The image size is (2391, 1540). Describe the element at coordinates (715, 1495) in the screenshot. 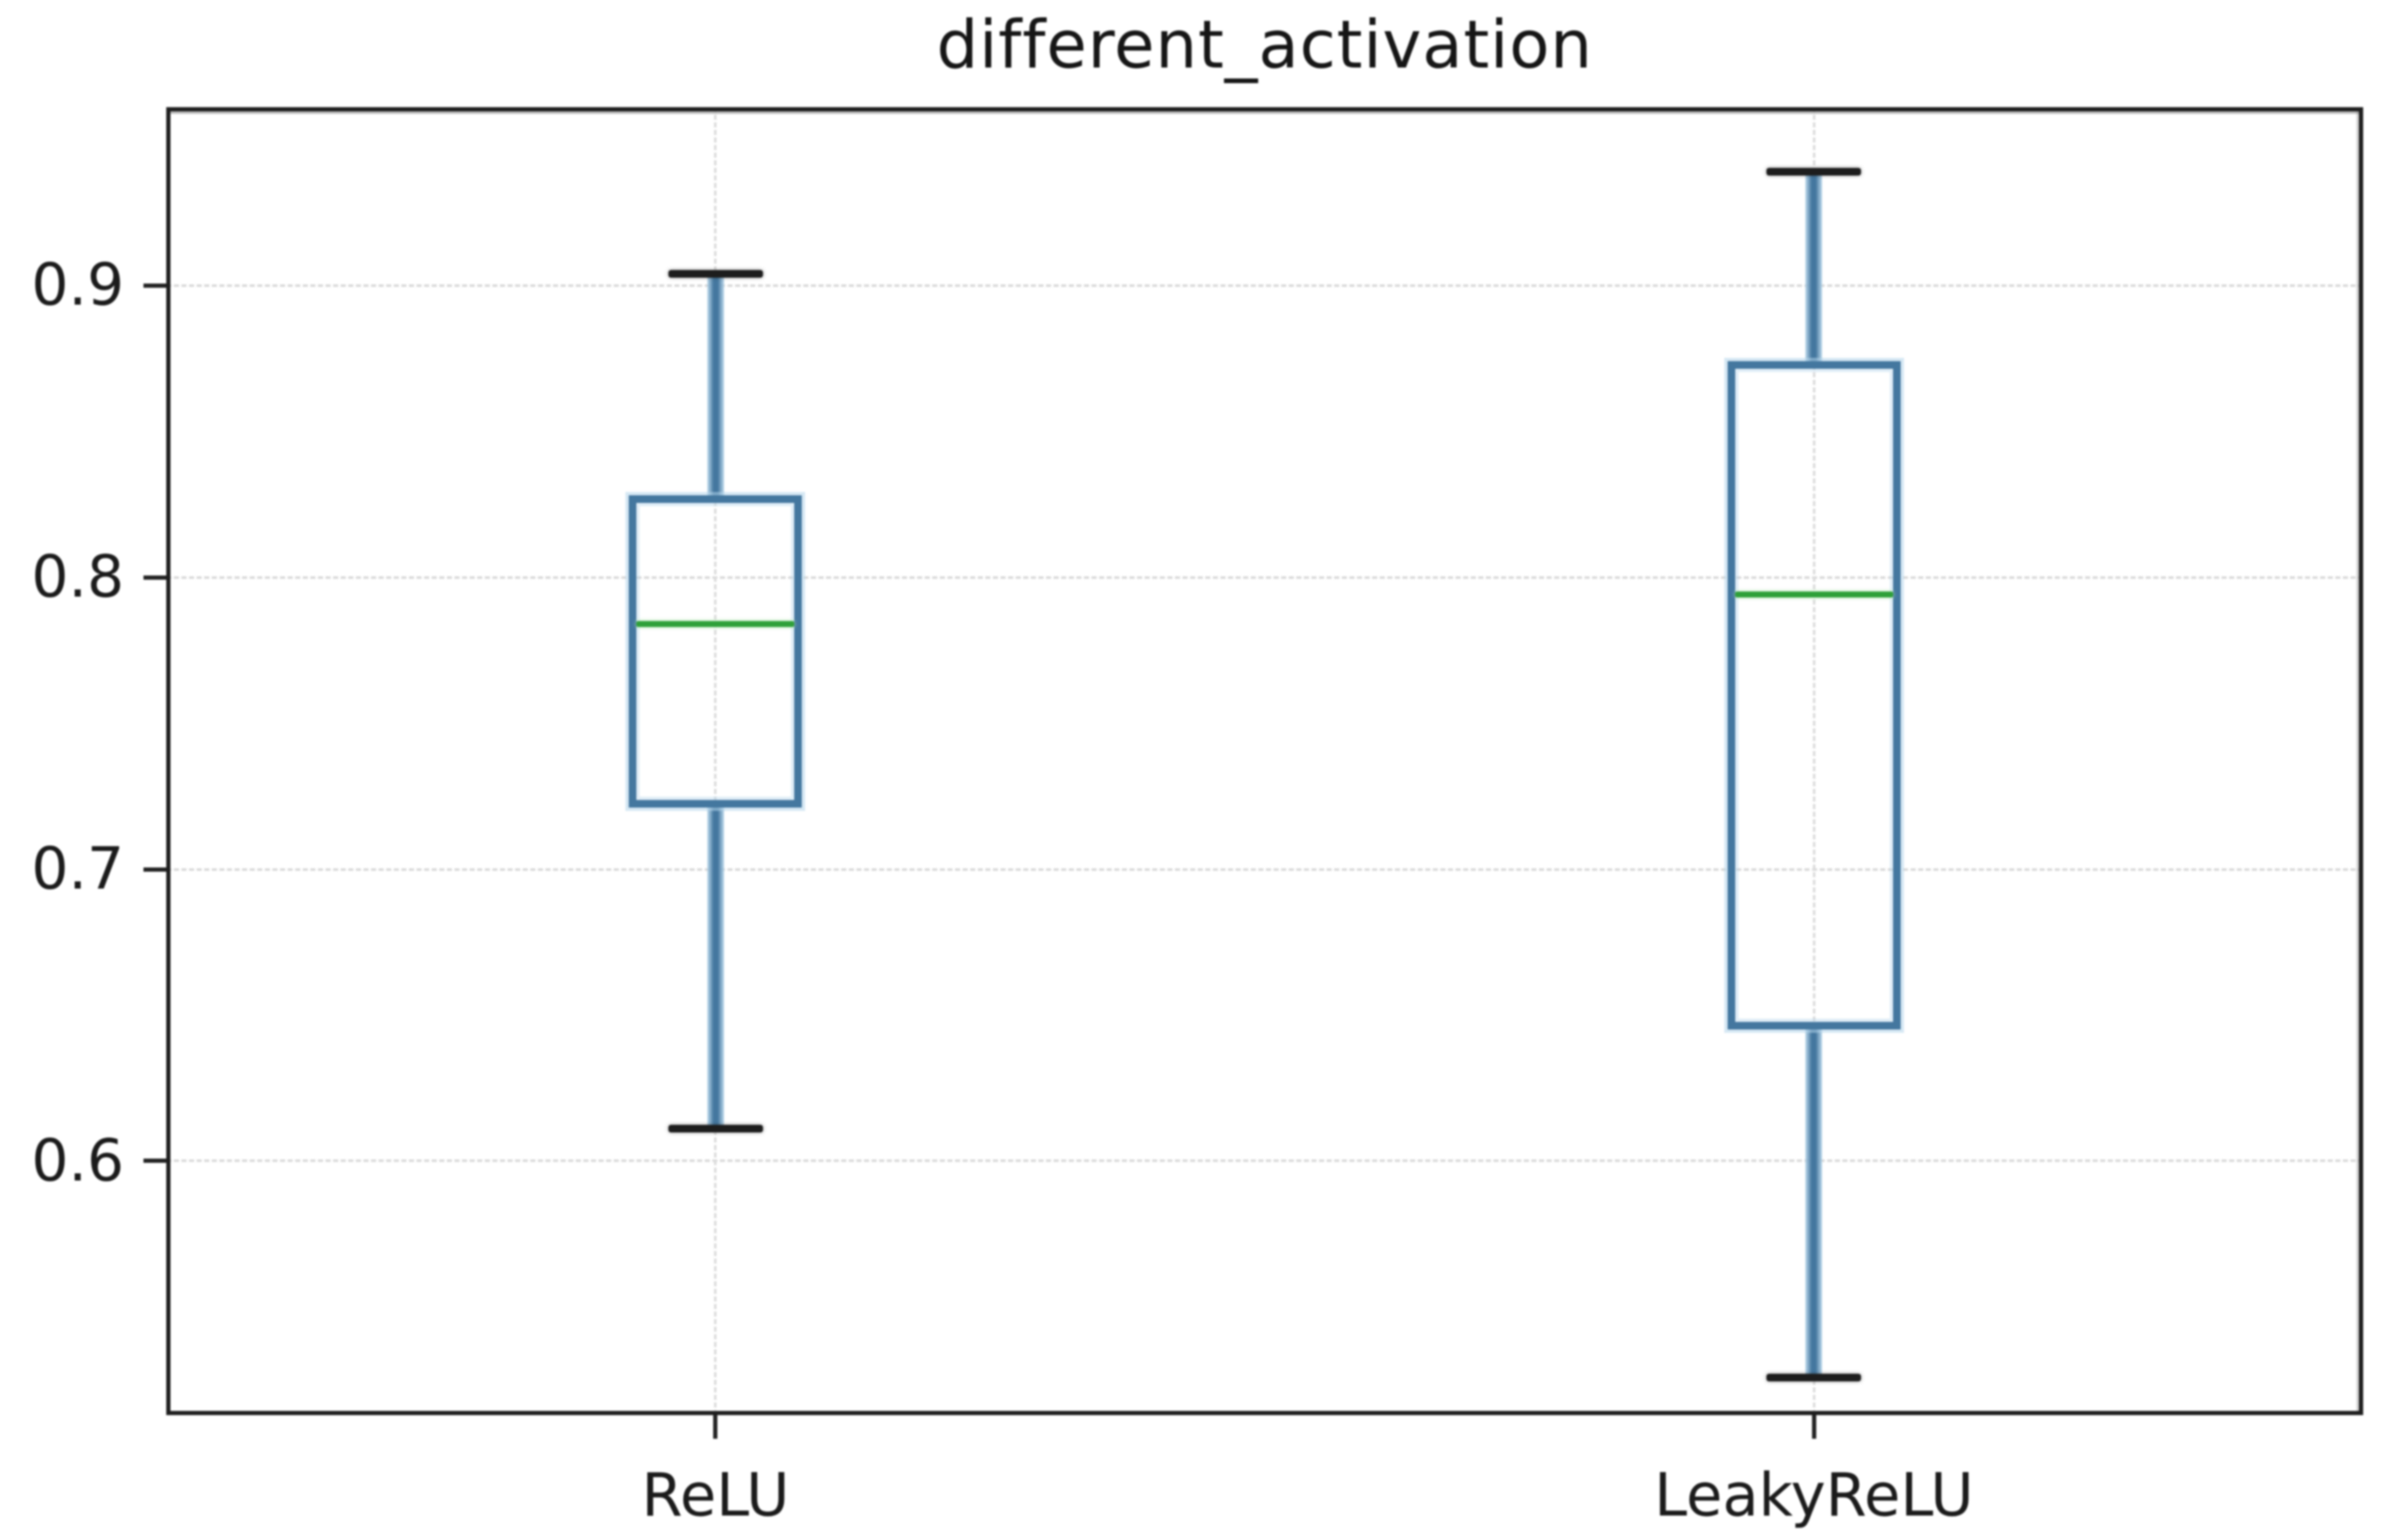

I see `x-tick-label: ReLU` at that location.